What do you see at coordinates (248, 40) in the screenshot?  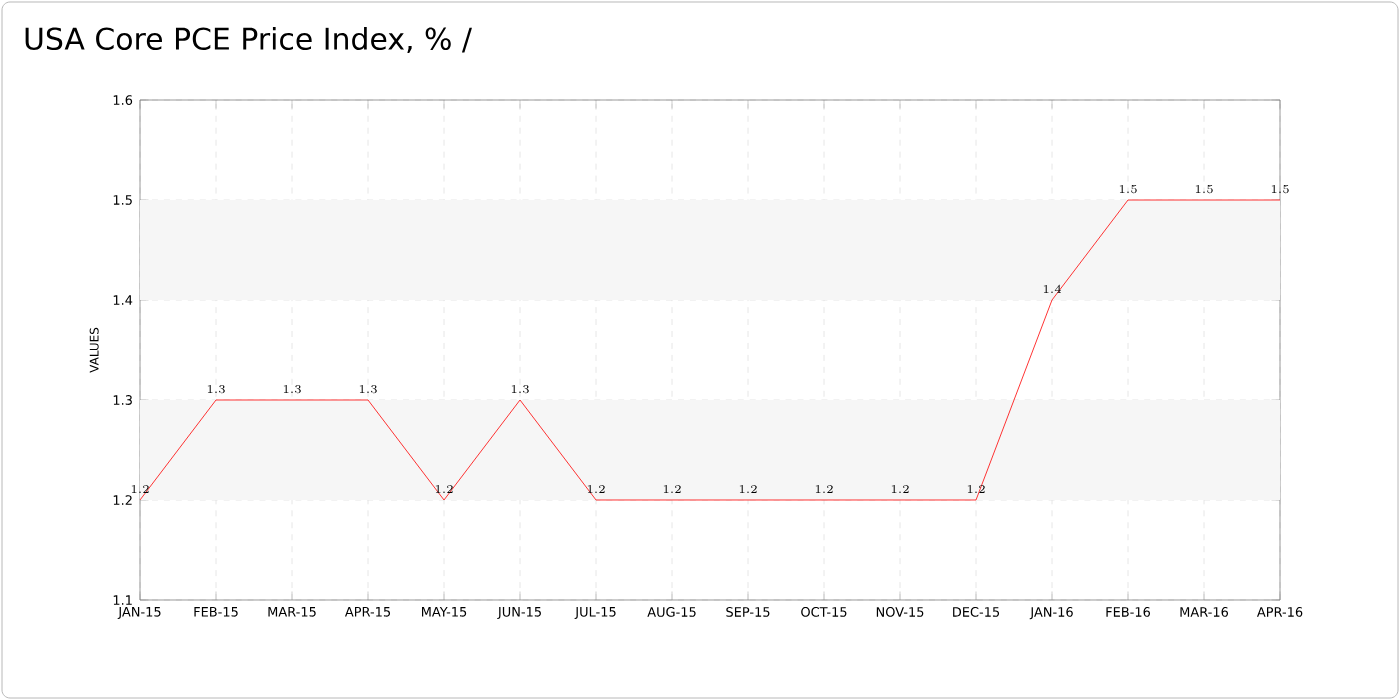 I see `chart-title: USA Core PCE Price Index, % /` at bounding box center [248, 40].